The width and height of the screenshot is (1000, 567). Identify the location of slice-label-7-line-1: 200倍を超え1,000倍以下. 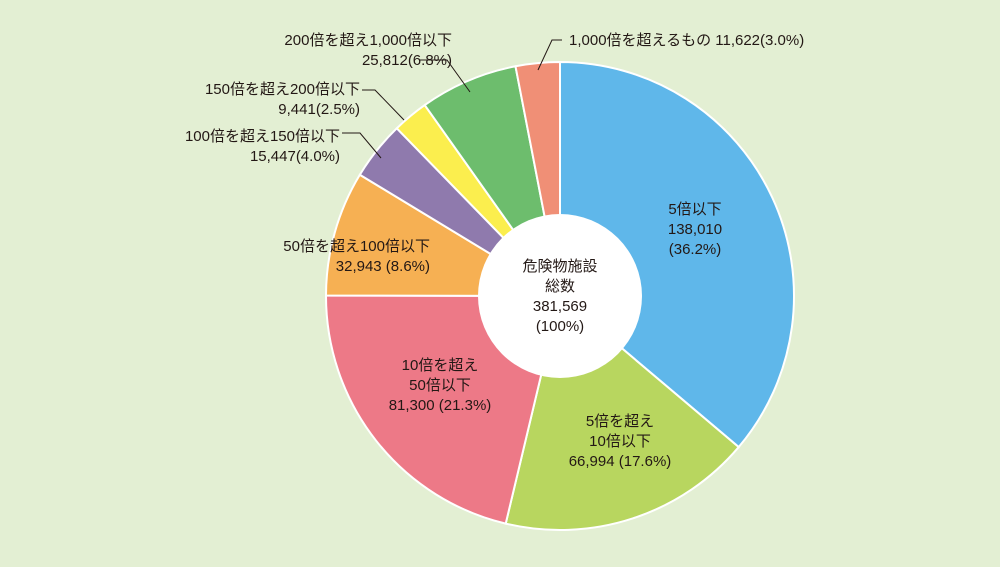
(368, 40).